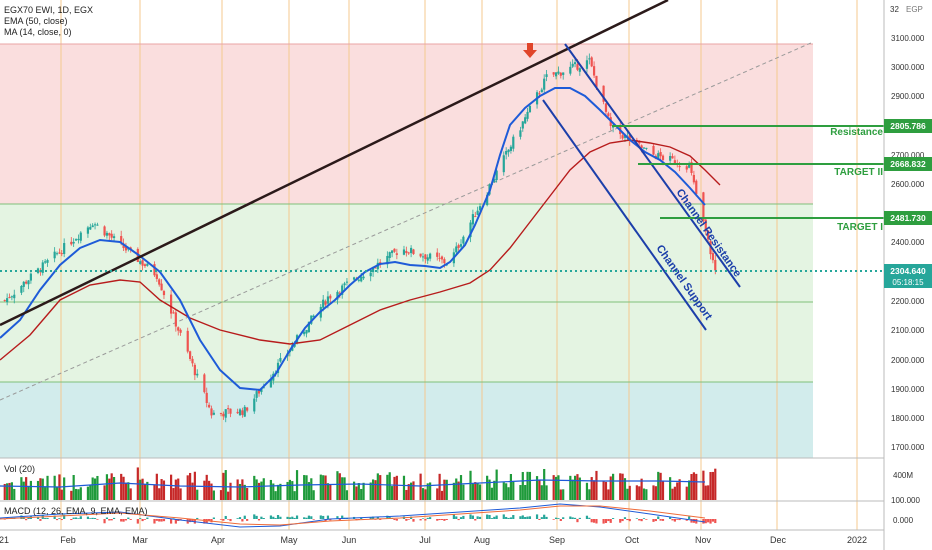  I want to click on price-tick: 2900.000, so click(908, 96).